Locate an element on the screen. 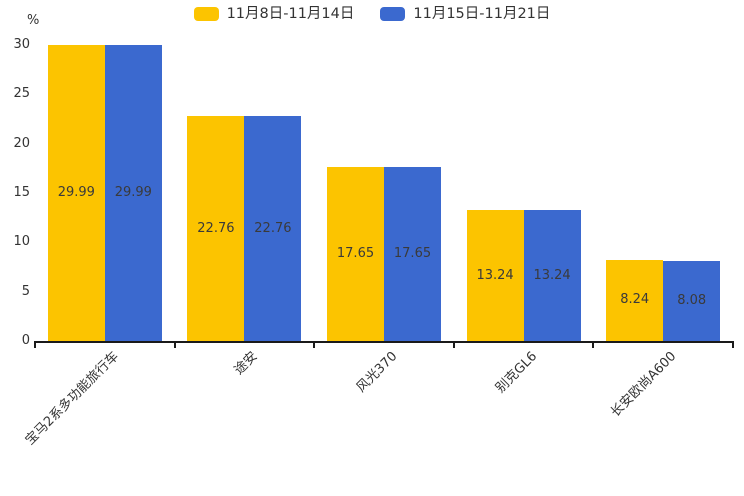 Image resolution: width=744 pixels, height=496 pixels. y-axis-tick-label: 5 is located at coordinates (25, 291).